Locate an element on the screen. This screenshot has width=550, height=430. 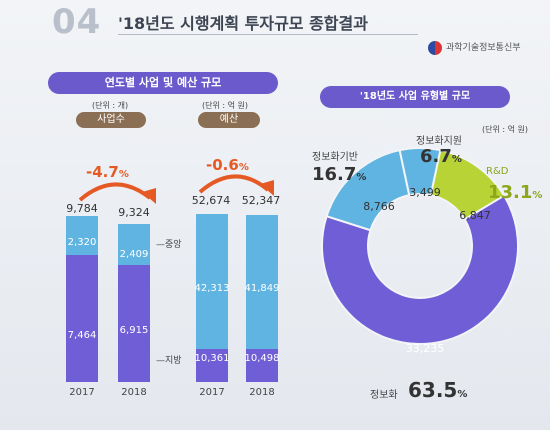
ministry-logo: 과학기술정보통신부 is located at coordinates (474, 47).